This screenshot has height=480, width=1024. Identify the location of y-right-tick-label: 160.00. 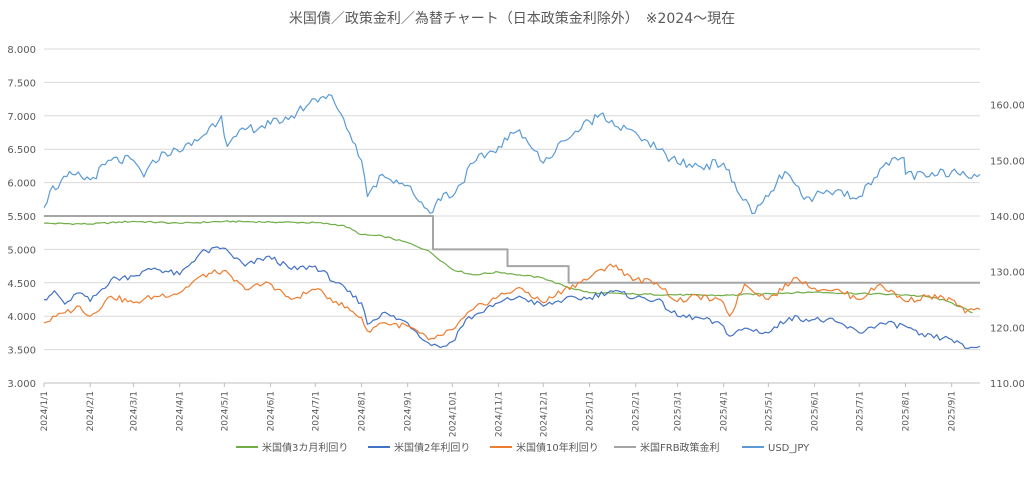
(1007, 106).